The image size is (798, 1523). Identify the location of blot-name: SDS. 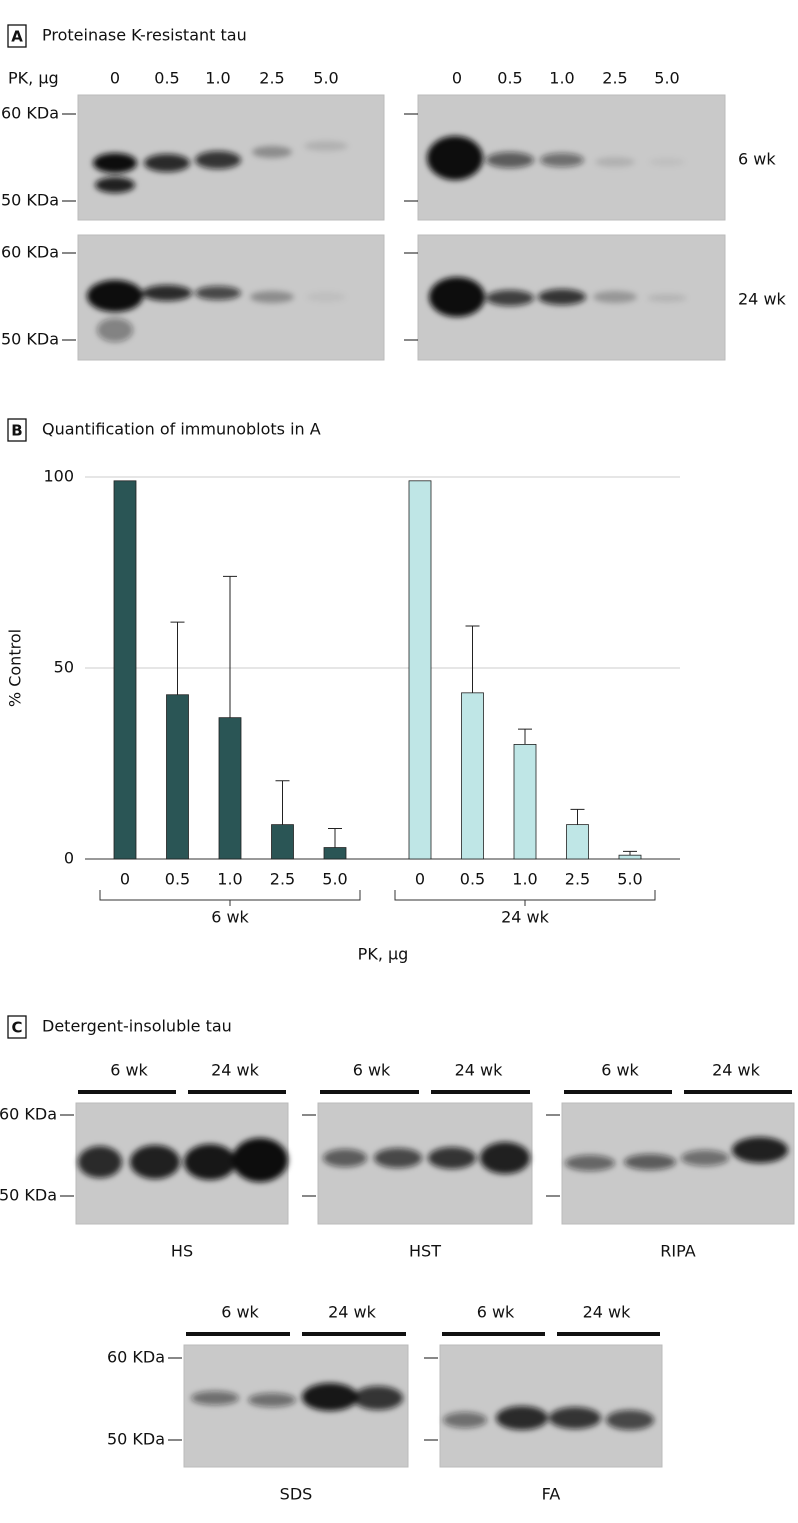
(296, 1494).